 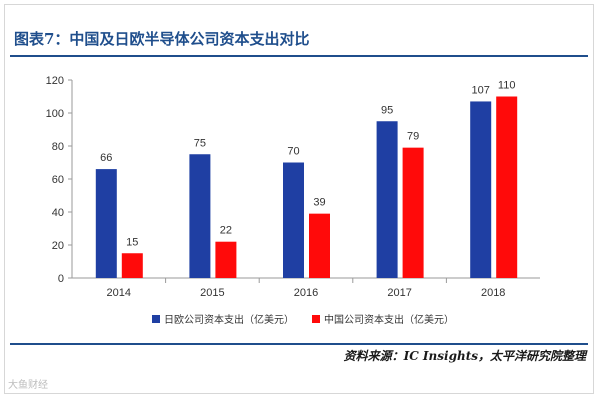 I want to click on data-label: 95, so click(x=387, y=110).